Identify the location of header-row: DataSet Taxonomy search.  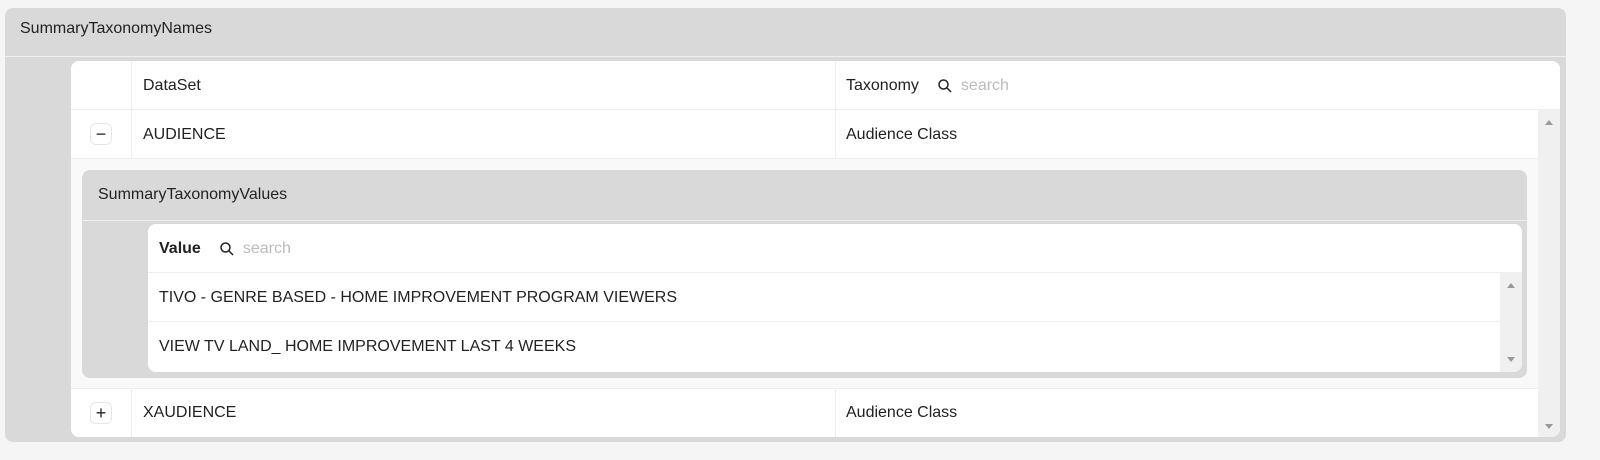
(815, 85).